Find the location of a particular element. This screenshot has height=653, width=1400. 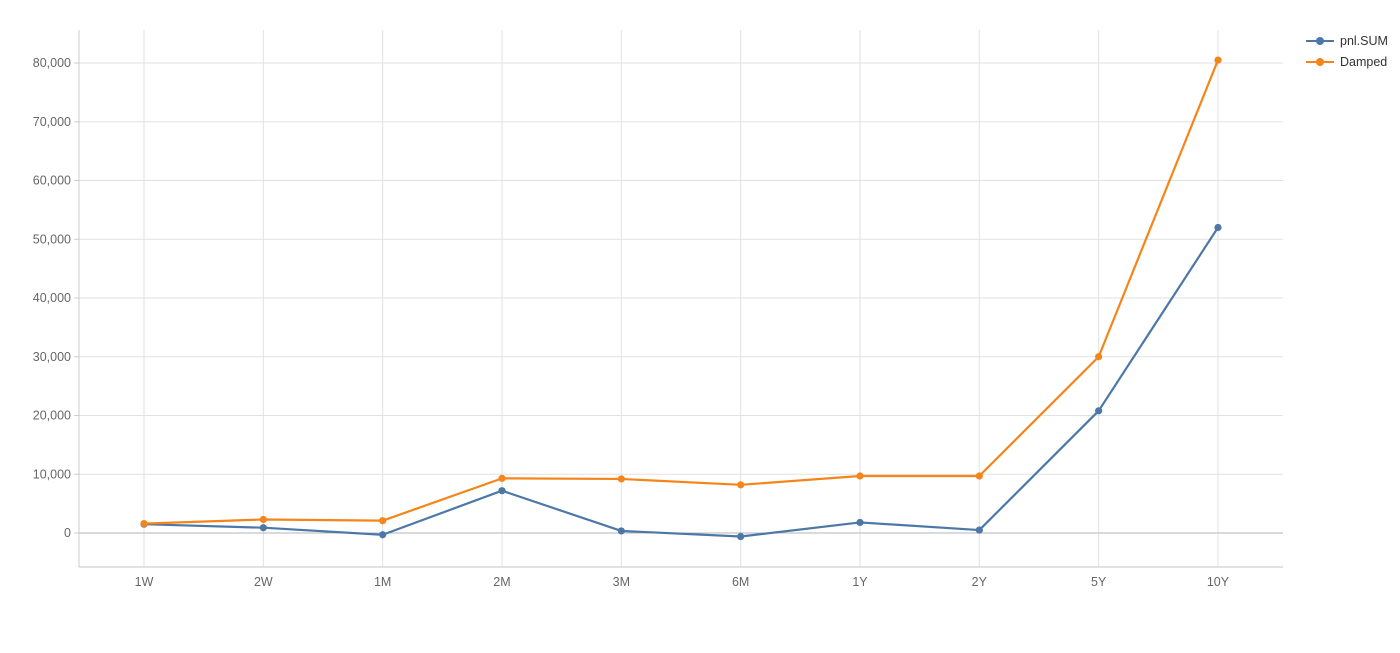

x-tick-label: 3M is located at coordinates (621, 582).